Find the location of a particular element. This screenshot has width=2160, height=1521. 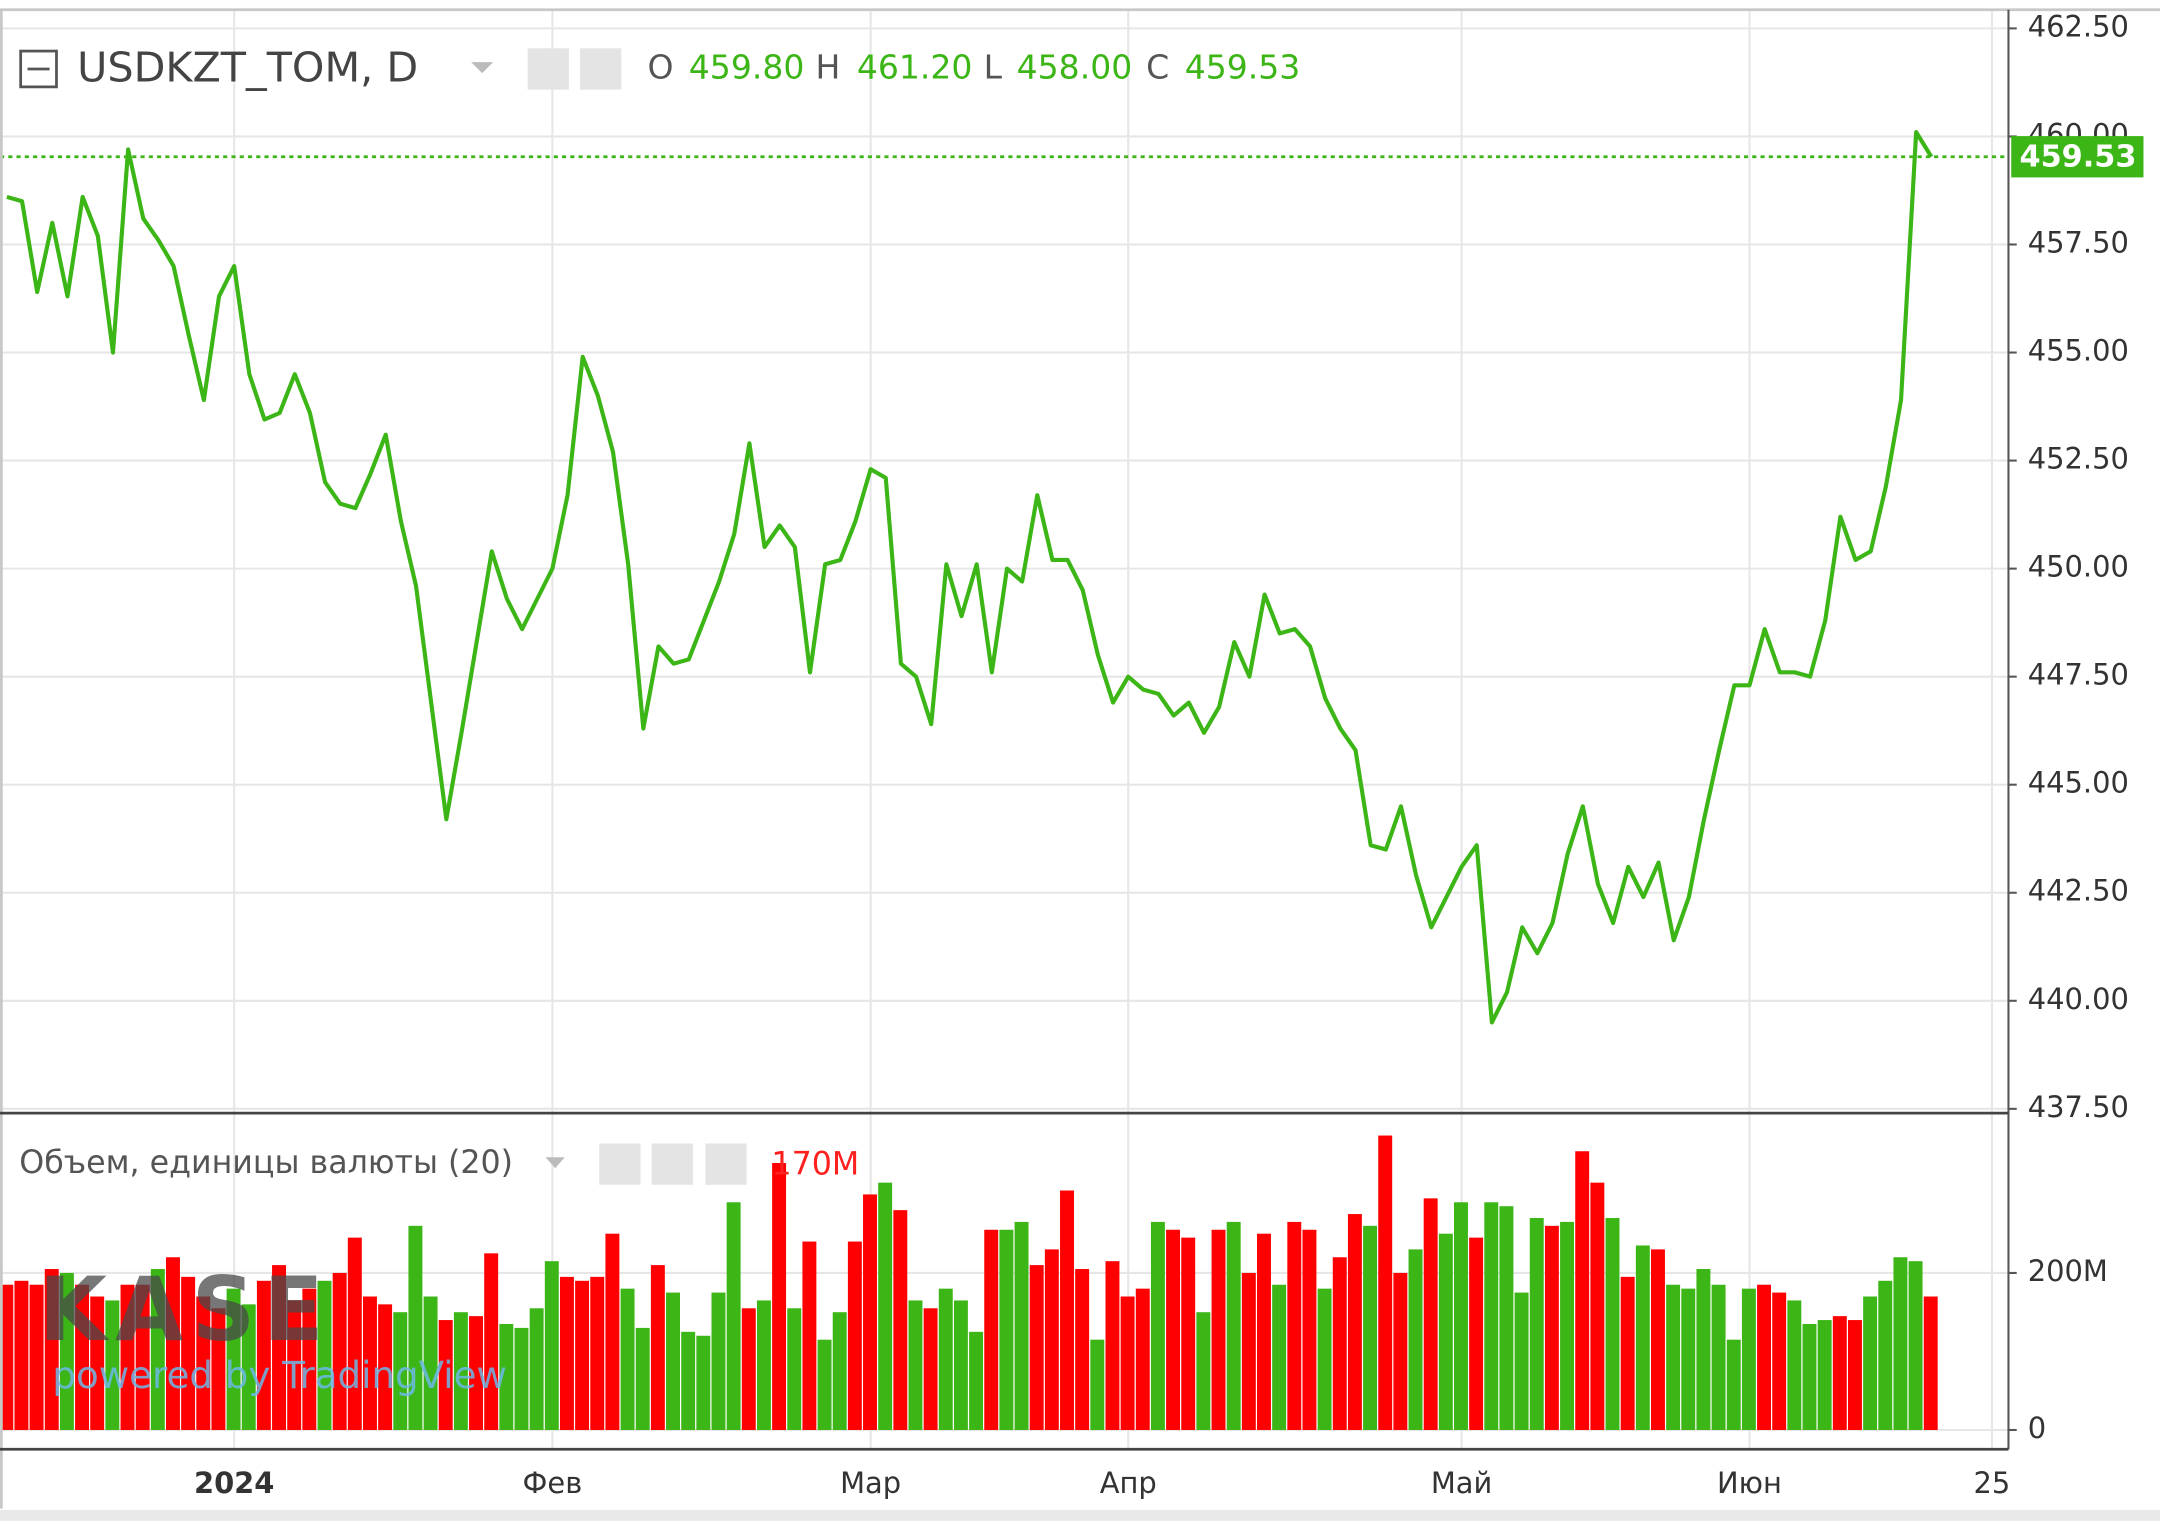

watermark-credit: powered by TradingView is located at coordinates (279, 1375).